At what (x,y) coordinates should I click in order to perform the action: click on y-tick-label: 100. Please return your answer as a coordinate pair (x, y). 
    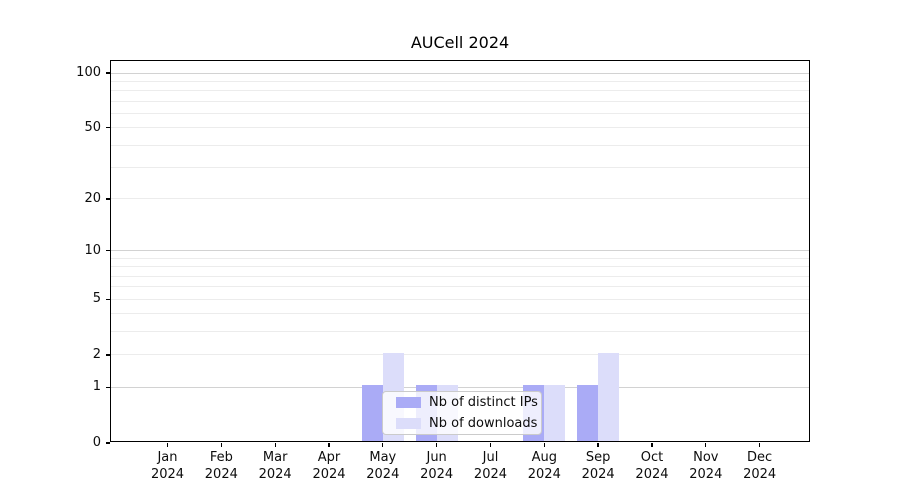
    Looking at the image, I should click on (88, 72).